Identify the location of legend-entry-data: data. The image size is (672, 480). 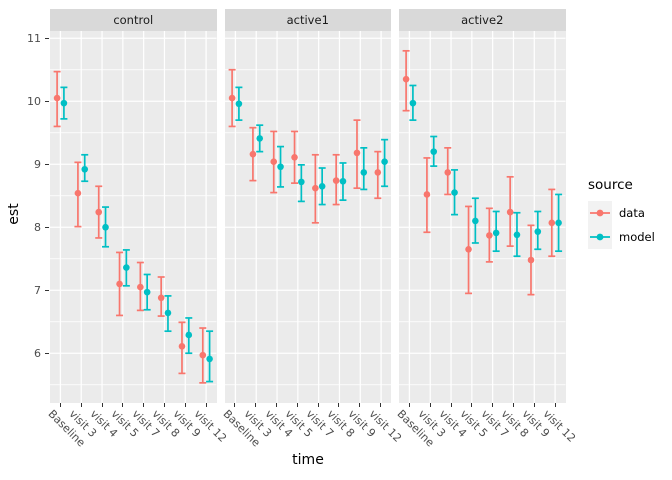
(621, 213).